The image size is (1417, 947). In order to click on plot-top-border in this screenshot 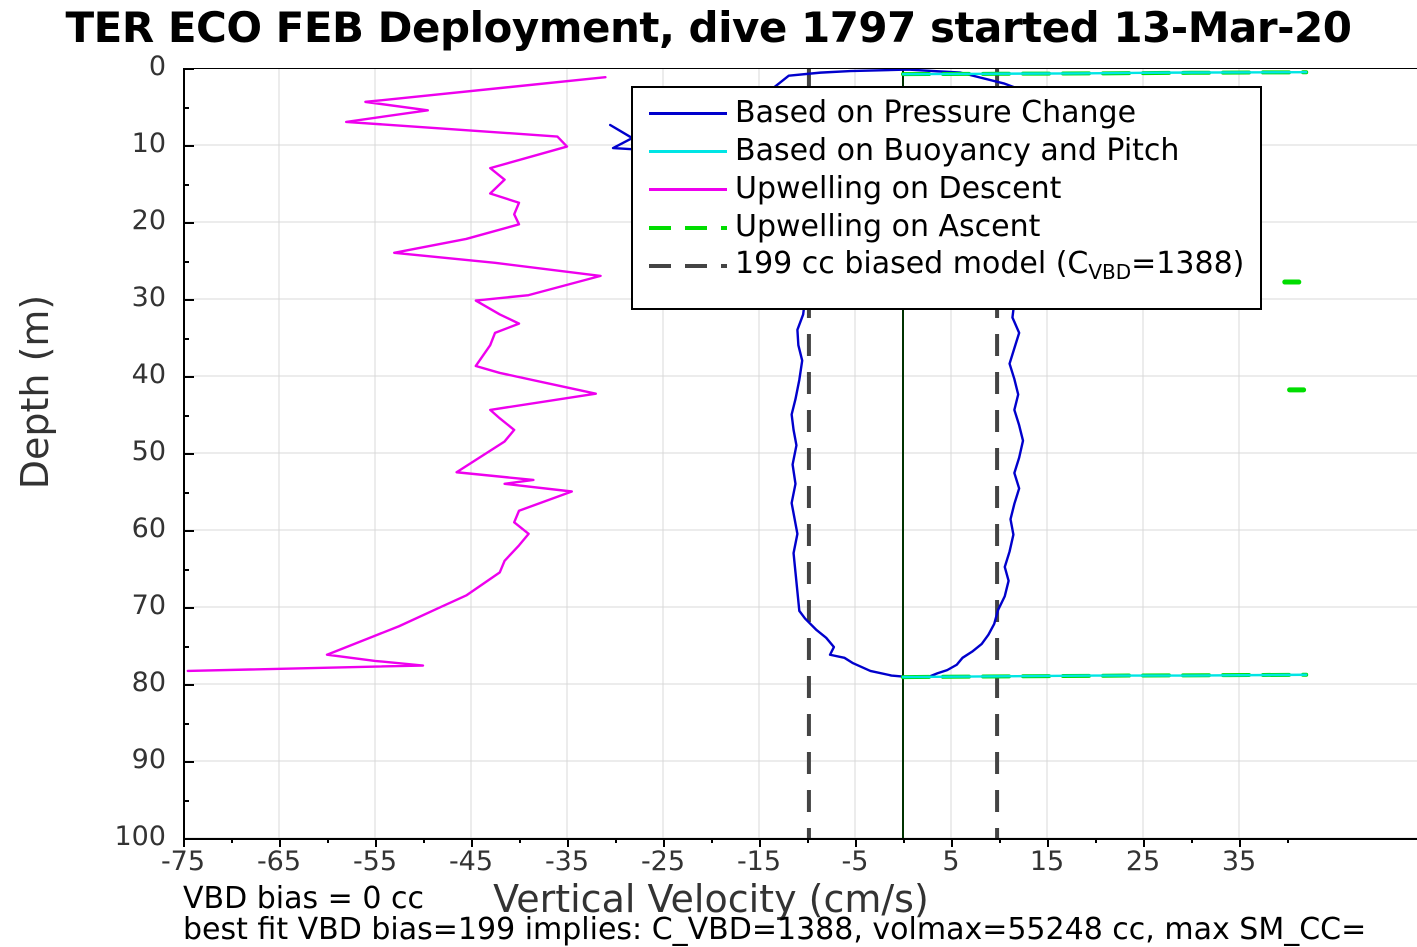, I will do `click(800, 68)`.